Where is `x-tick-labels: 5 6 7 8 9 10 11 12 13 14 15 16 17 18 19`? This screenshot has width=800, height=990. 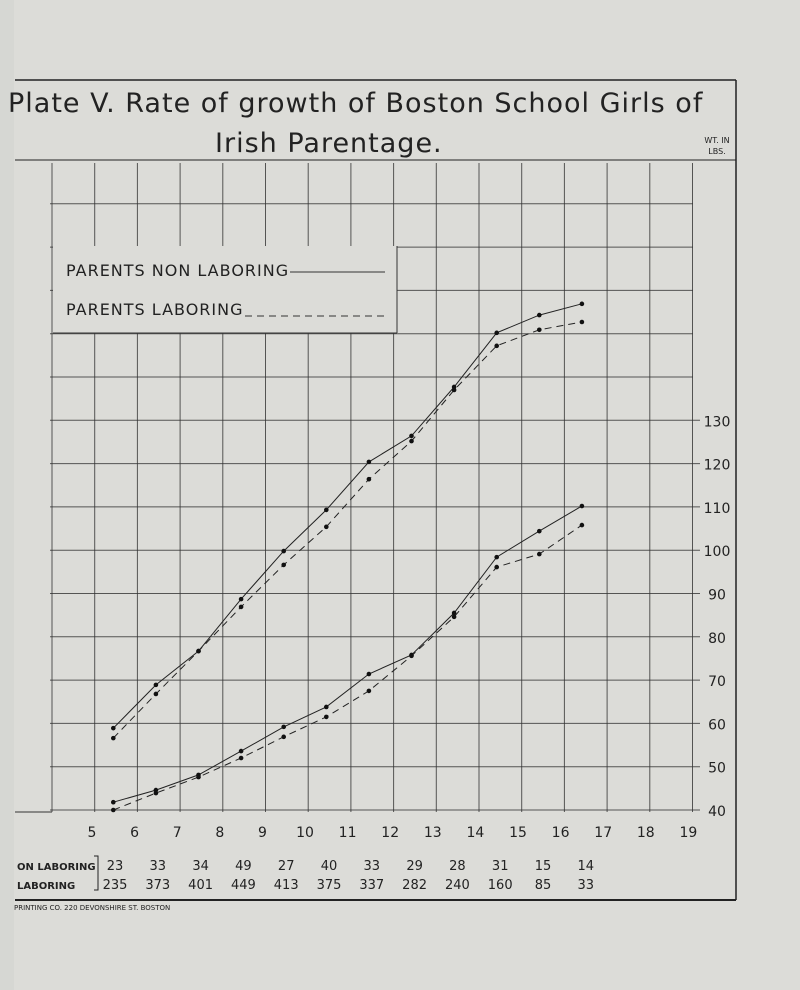
x-tick-labels: 5 6 7 8 9 10 11 12 13 14 15 16 17 18 19 is located at coordinates (393, 833).